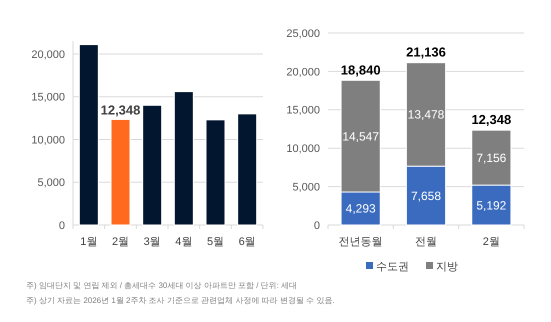  I want to click on legend-label: 수도권, so click(392, 266).